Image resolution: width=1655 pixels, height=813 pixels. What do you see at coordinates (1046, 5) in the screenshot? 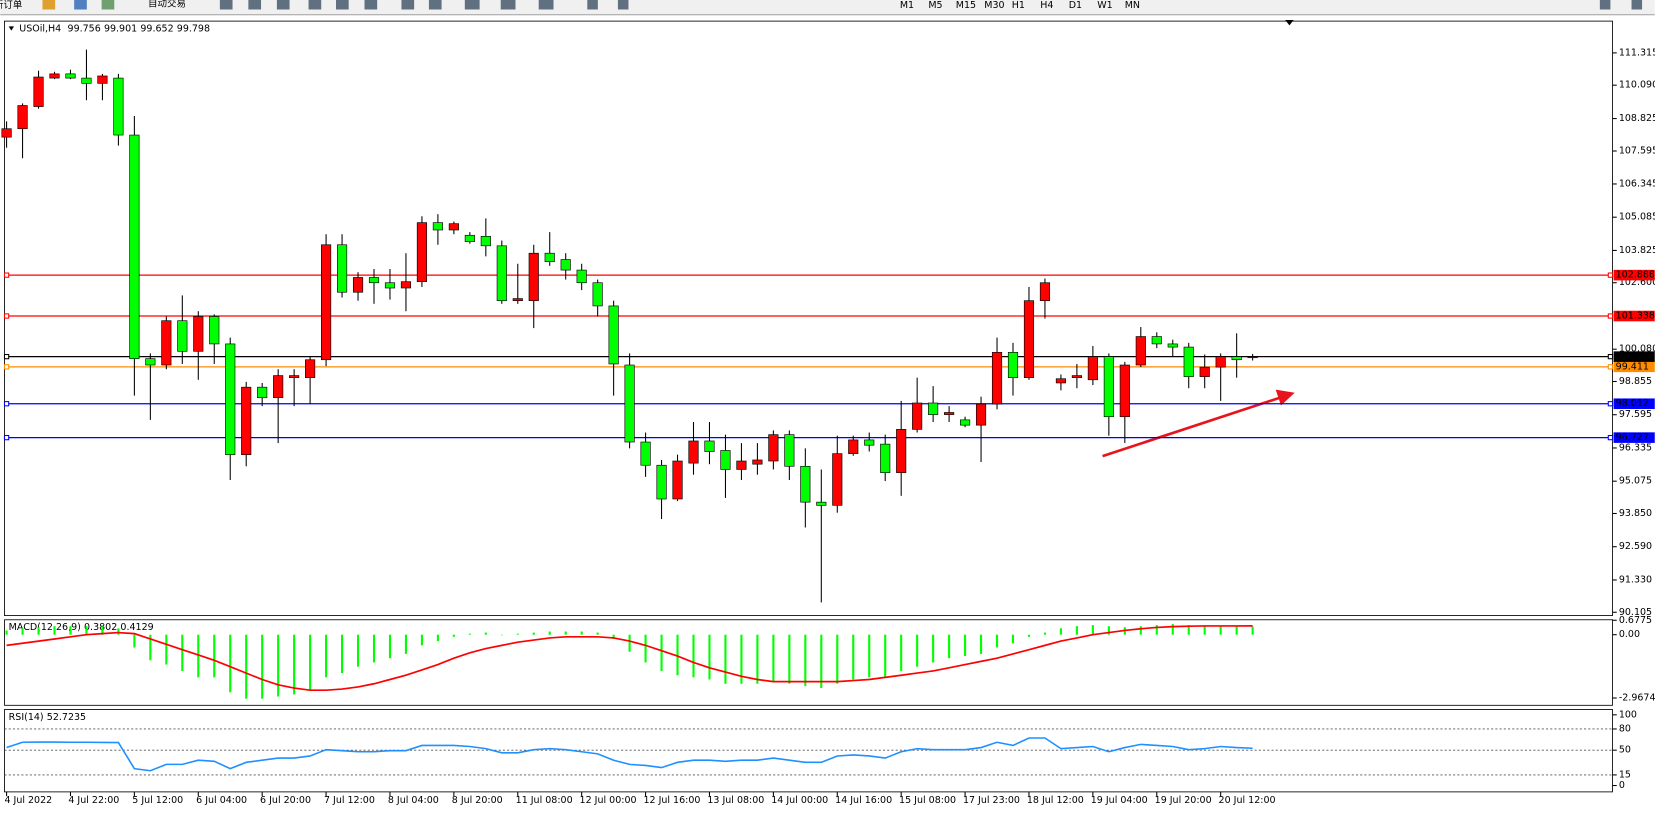
I see `timeframe-button: H4` at bounding box center [1046, 5].